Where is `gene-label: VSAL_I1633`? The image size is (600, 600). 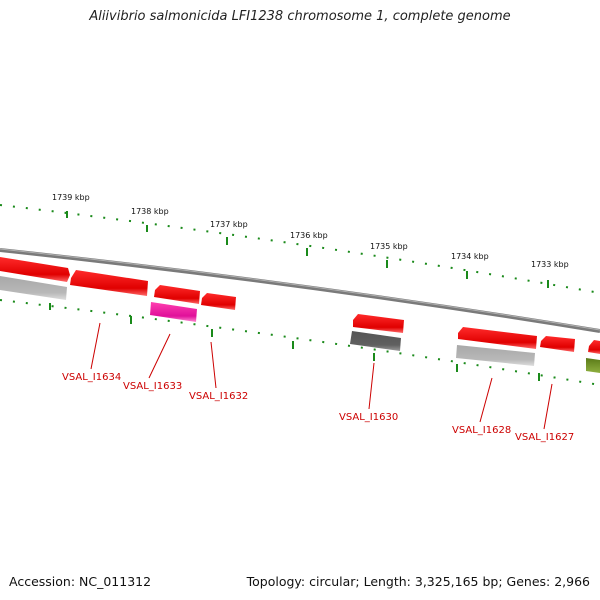
gene-label: VSAL_I1633 is located at coordinates (152, 386).